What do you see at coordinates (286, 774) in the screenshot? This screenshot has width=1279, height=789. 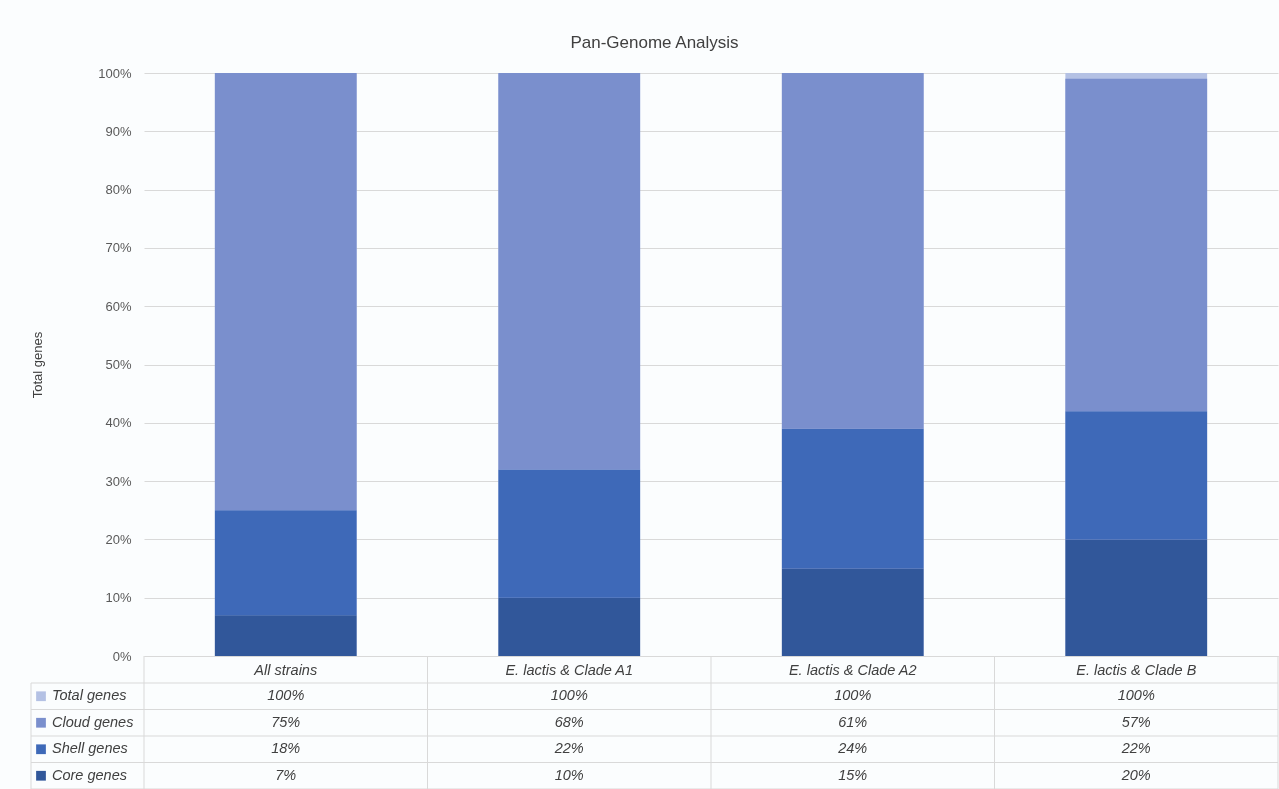 I see `data-label: 7%` at bounding box center [286, 774].